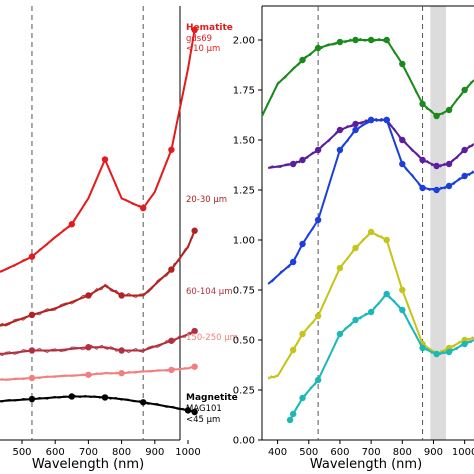 This screenshot has height=474, width=474. What do you see at coordinates (212, 338) in the screenshot?
I see `left-label-5: 150-250 μm` at bounding box center [212, 338].